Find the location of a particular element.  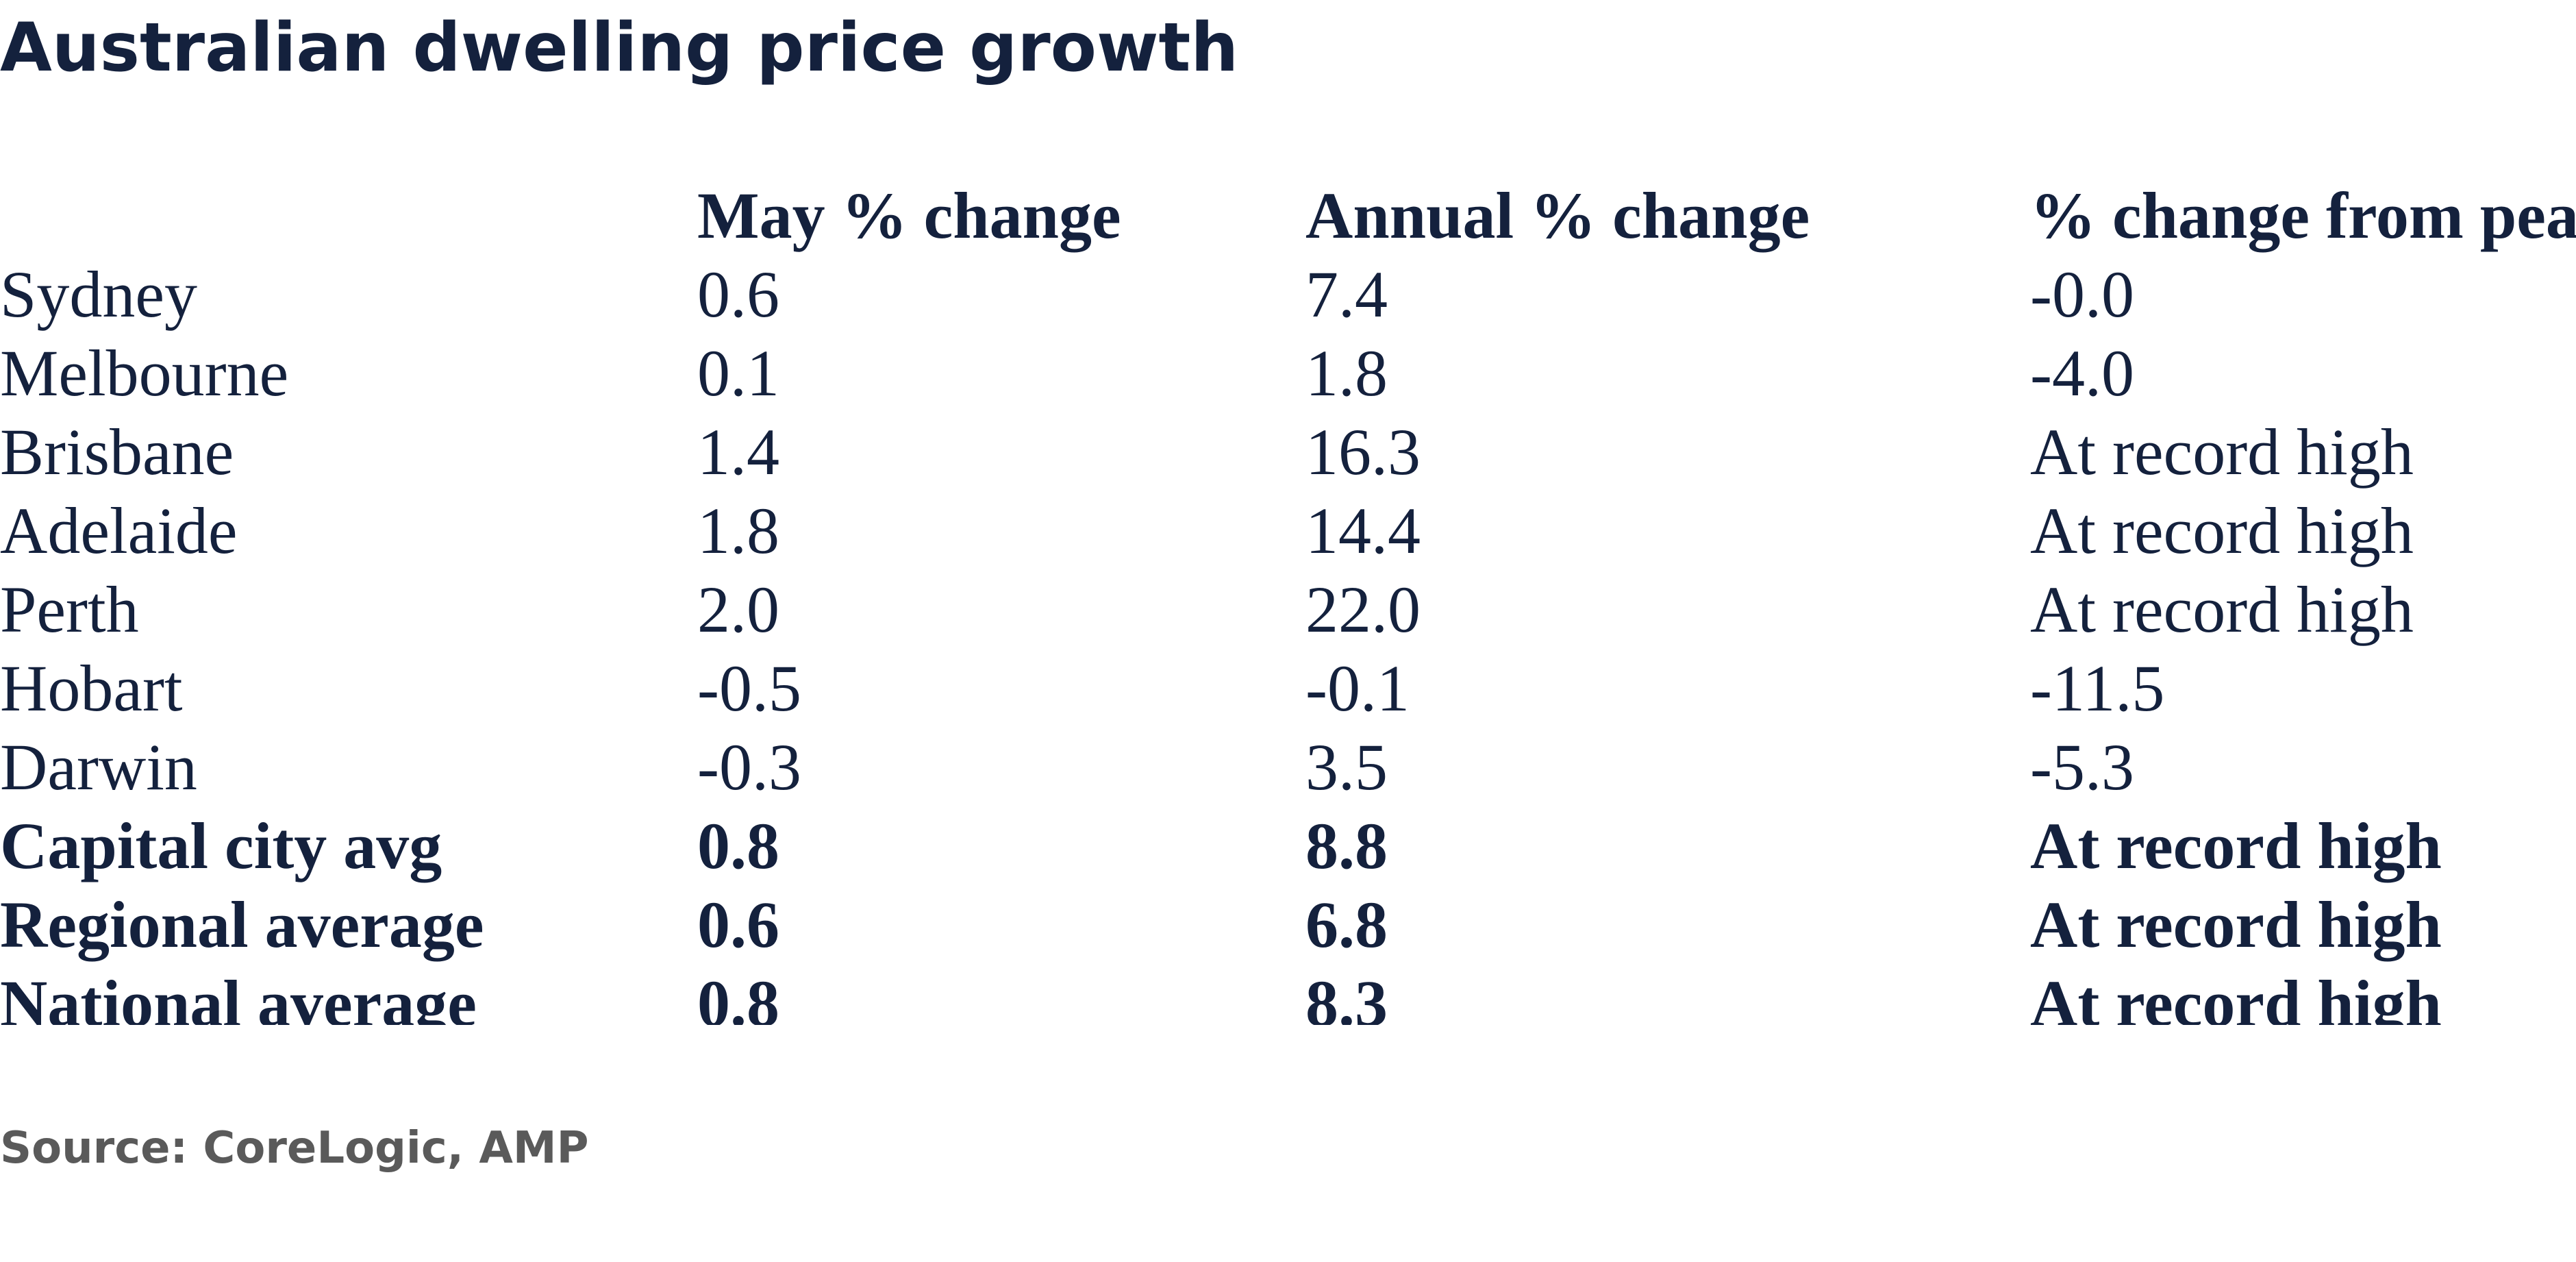

table-row: Sydney 0.6 7.4 -0.0 is located at coordinates (1288, 294).